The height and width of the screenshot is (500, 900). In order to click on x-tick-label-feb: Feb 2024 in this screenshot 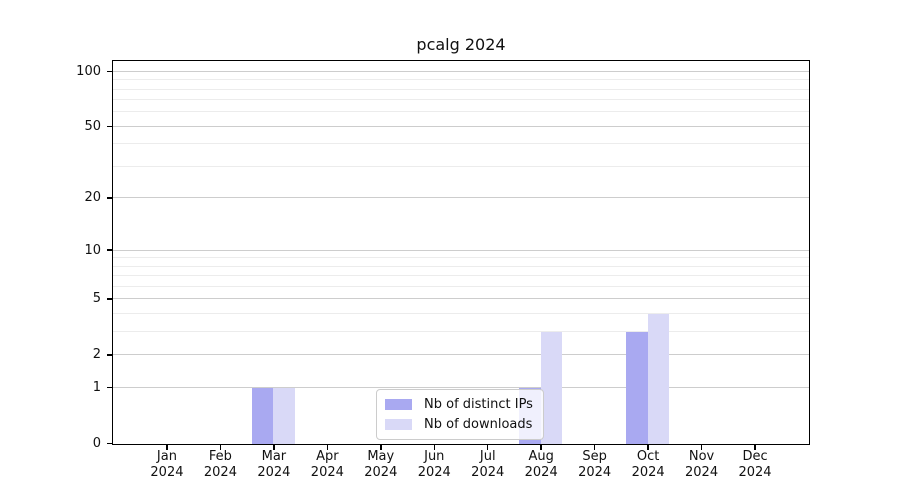, I will do `click(220, 465)`.